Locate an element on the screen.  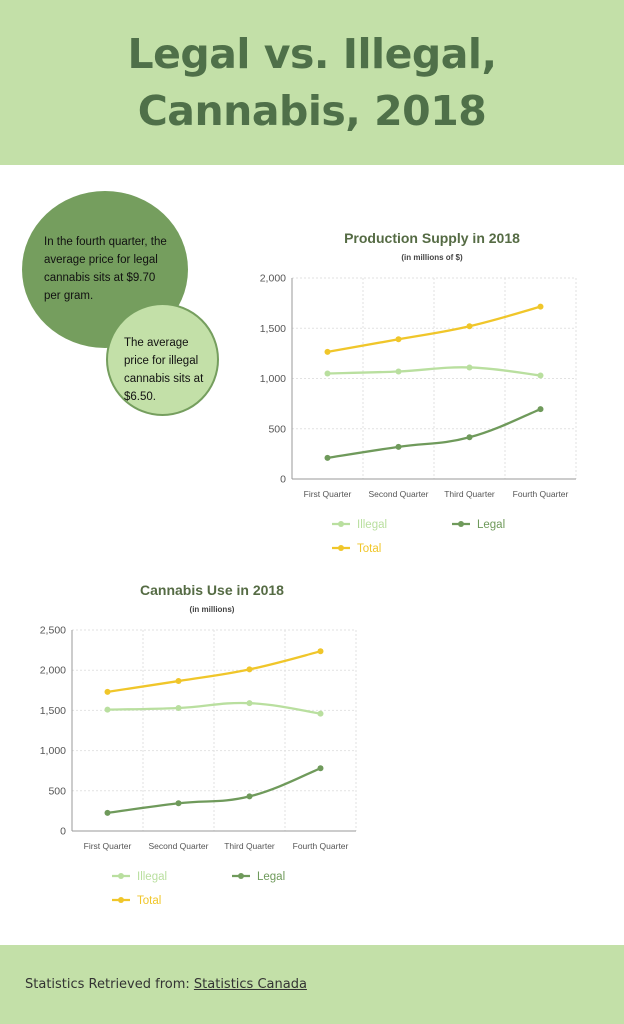
chart-title: Production Supply in 2018 is located at coordinates (432, 238).